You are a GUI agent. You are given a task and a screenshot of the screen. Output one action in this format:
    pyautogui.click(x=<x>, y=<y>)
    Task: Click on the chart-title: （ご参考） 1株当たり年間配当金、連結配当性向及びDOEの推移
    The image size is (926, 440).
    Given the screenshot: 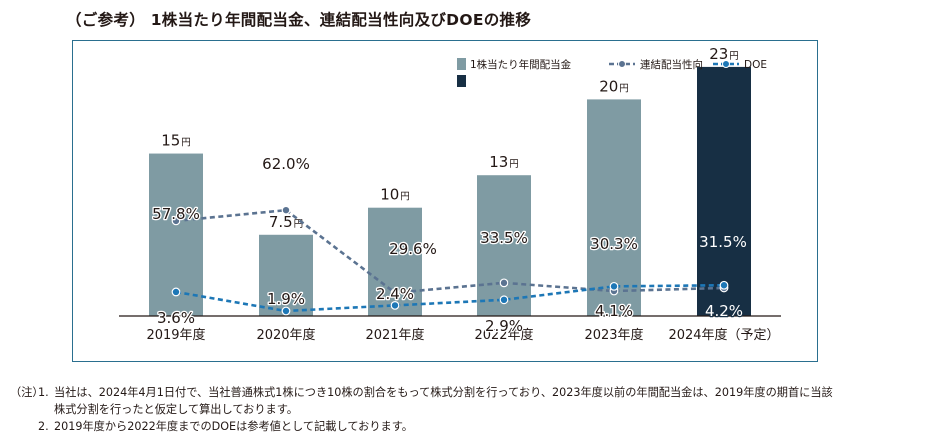 What is the action you would take?
    pyautogui.click(x=299, y=20)
    